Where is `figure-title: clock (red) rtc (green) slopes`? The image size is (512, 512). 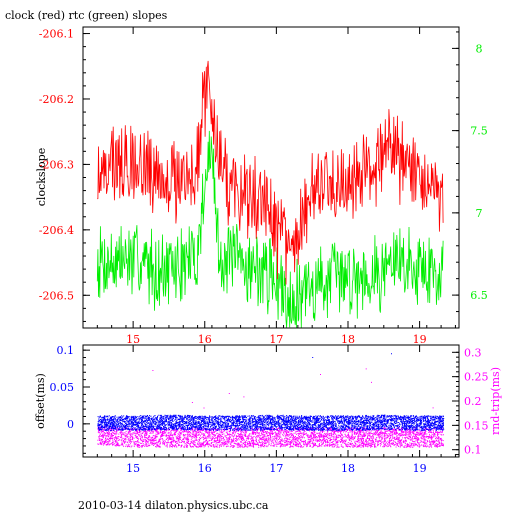 figure-title: clock (red) rtc (green) slopes is located at coordinates (86, 15).